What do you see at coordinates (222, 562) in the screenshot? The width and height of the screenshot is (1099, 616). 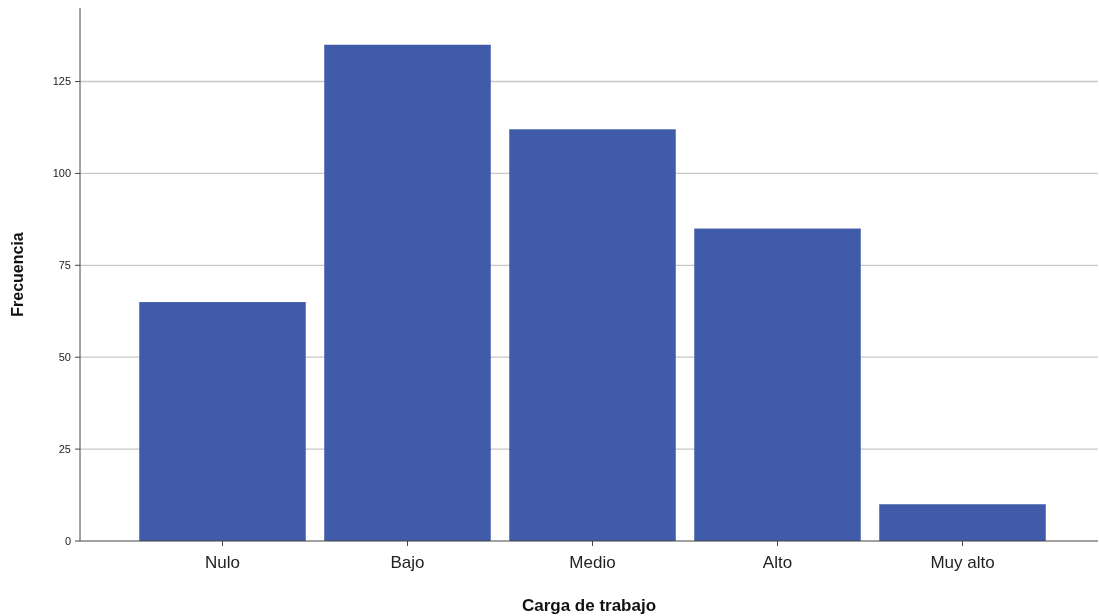 I see `x-tick-label: Nulo` at bounding box center [222, 562].